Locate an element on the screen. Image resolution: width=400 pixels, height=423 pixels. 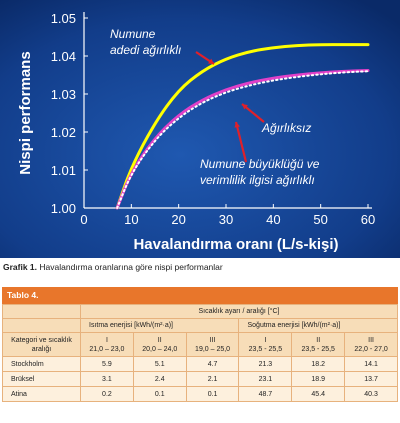
y-axis-label: Nispi performans is located at coordinates (25, 112).